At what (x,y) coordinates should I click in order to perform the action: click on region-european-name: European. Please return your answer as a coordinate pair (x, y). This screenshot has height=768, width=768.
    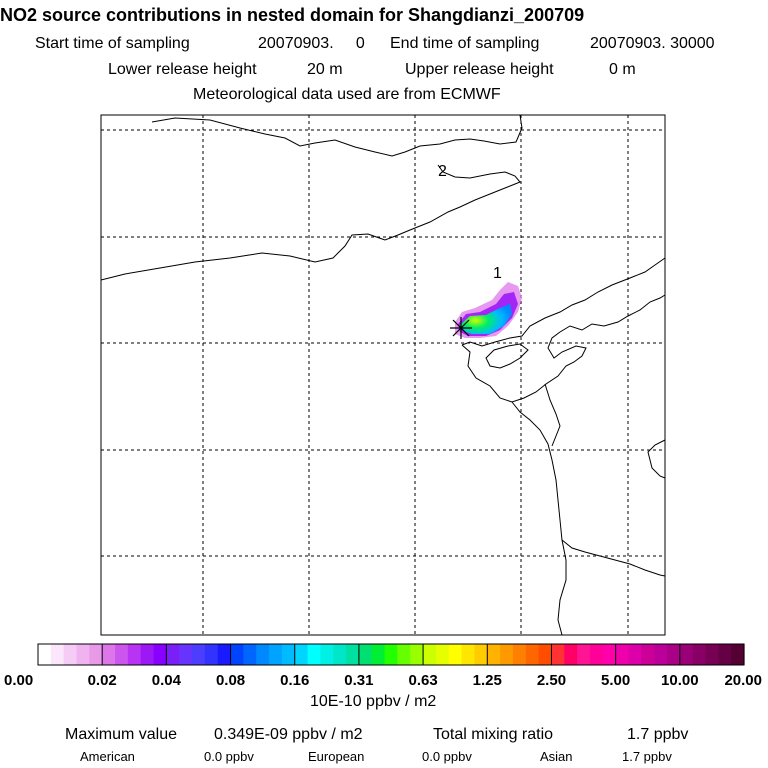
    Looking at the image, I should click on (336, 756).